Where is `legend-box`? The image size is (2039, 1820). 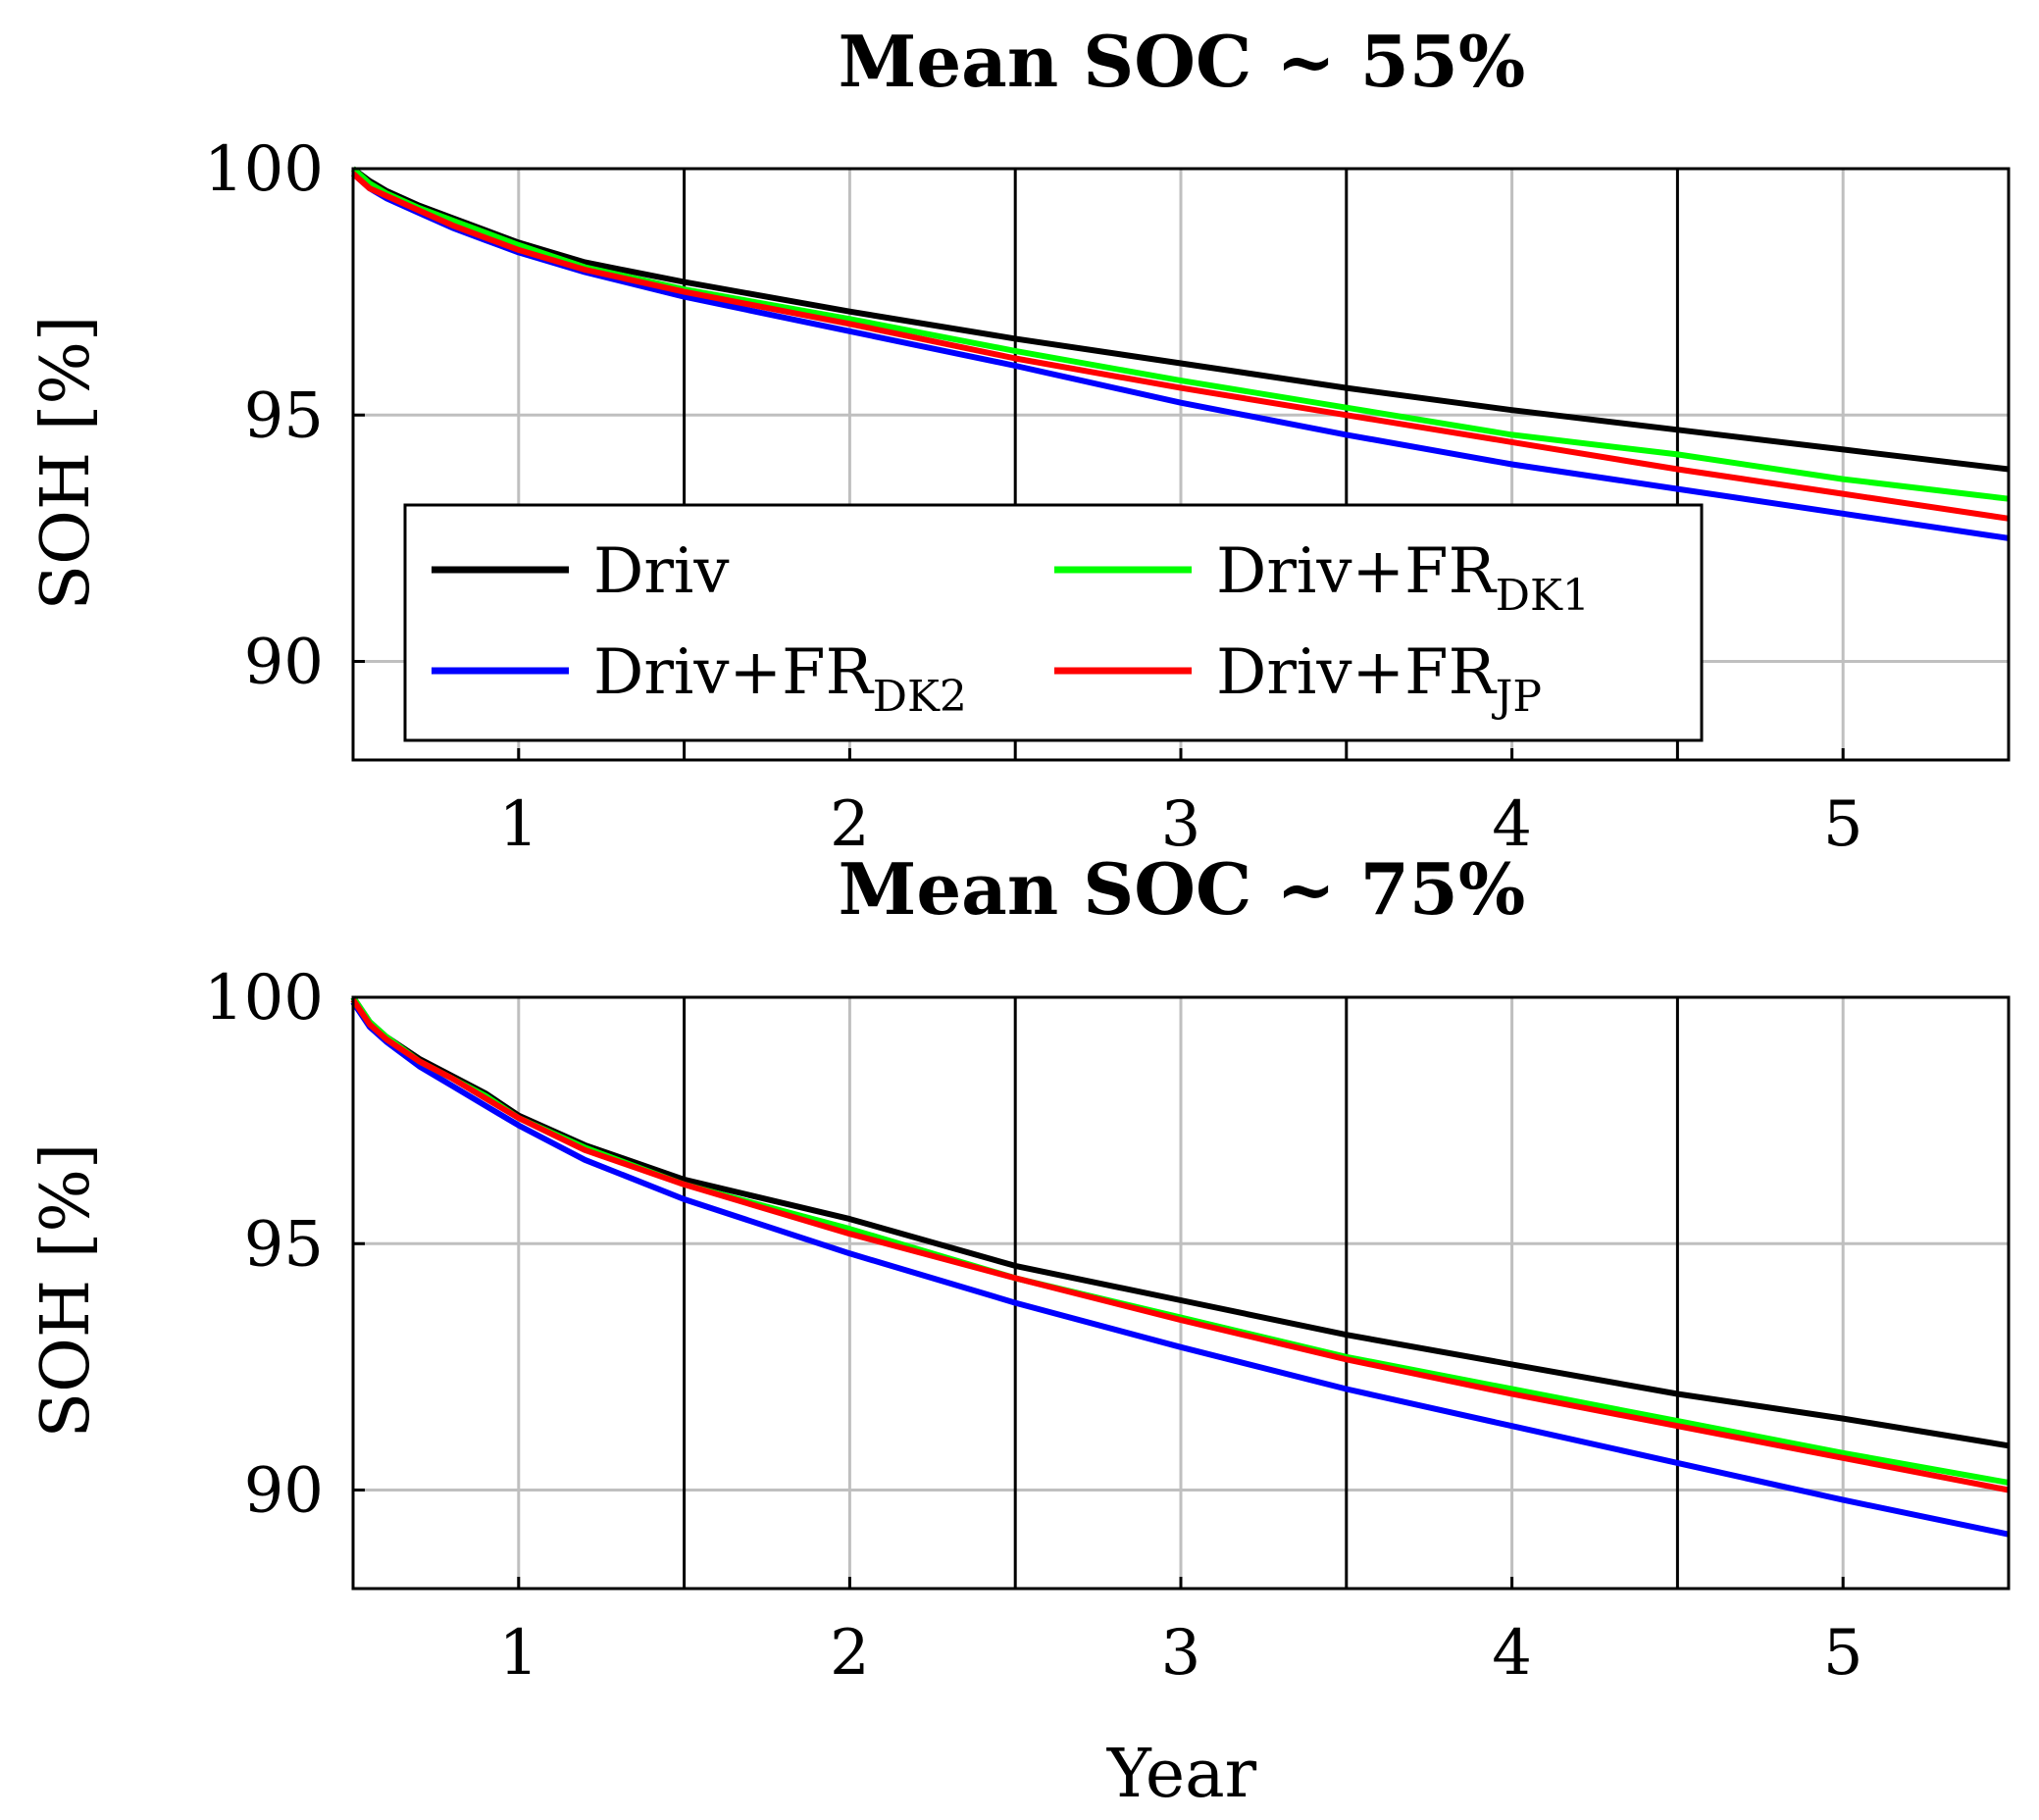 legend-box is located at coordinates (1053, 622).